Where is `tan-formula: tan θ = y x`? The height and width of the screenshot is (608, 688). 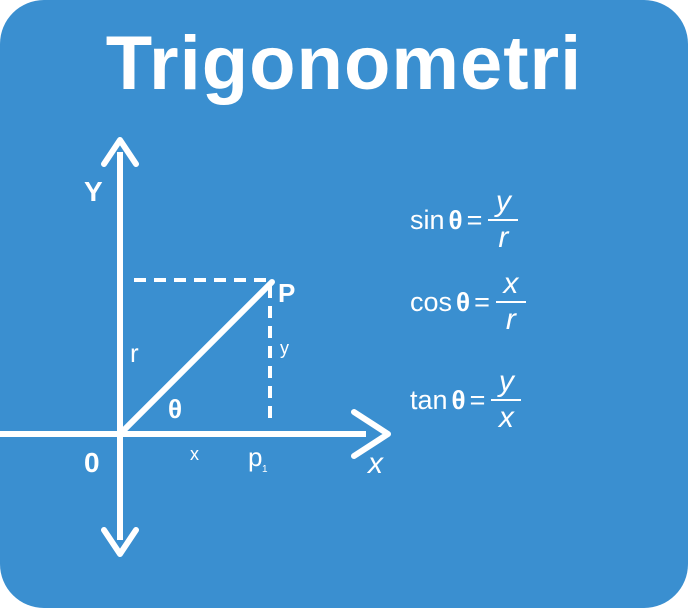 tan-formula: tan θ = y x is located at coordinates (466, 400).